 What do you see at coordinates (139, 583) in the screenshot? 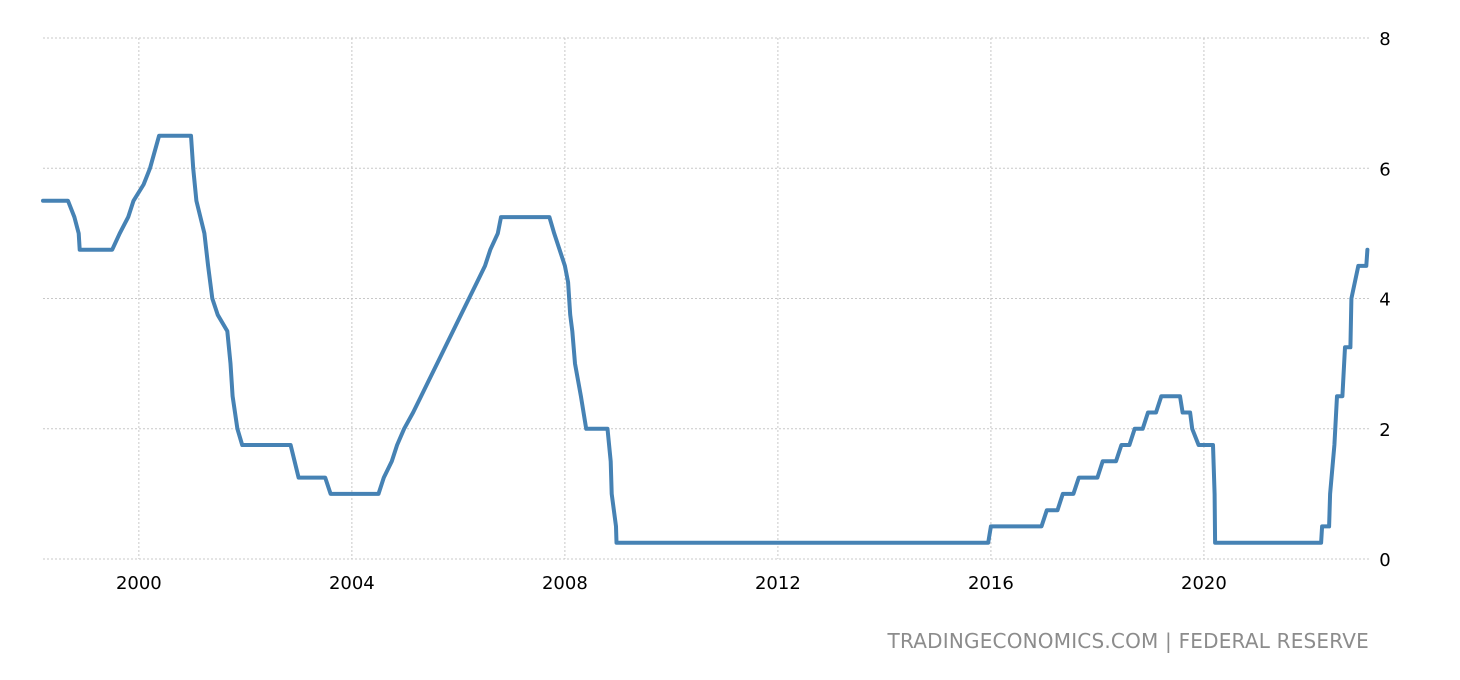
I see `x-tick-label: 2000` at bounding box center [139, 583].